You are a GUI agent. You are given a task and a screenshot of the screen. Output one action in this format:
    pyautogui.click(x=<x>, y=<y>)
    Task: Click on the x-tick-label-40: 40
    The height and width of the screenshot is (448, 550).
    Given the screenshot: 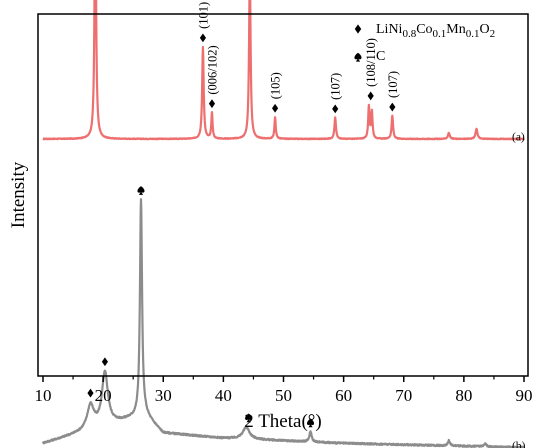 What is the action you would take?
    pyautogui.click(x=223, y=395)
    